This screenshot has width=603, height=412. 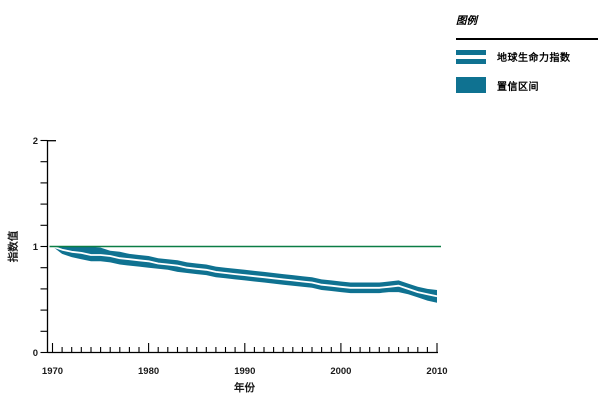 I want to click on legend-item-index: 地球生命力指数, so click(x=527, y=56).